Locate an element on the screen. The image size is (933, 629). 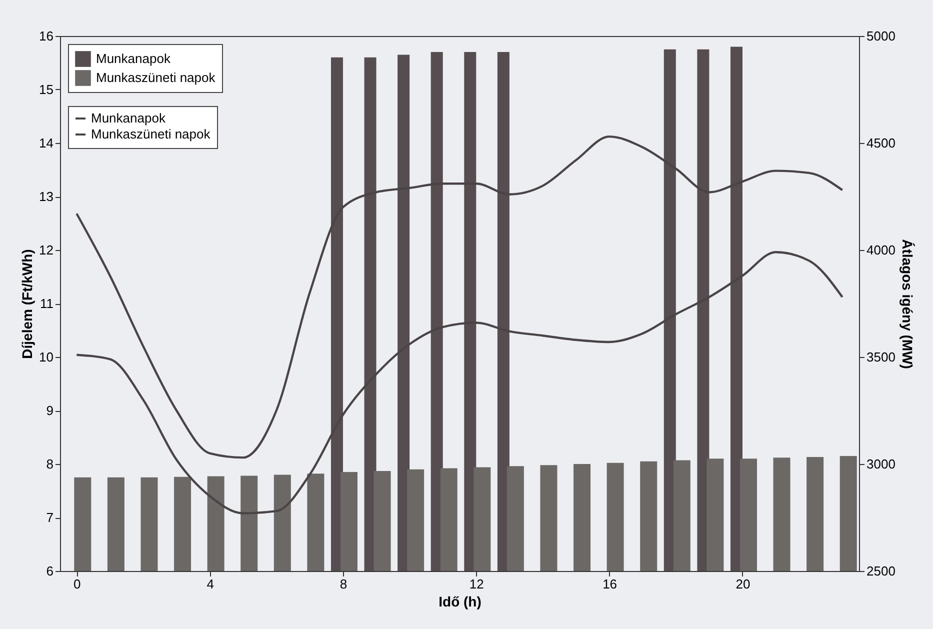
y-tick-label: 7 is located at coordinates (50, 517).